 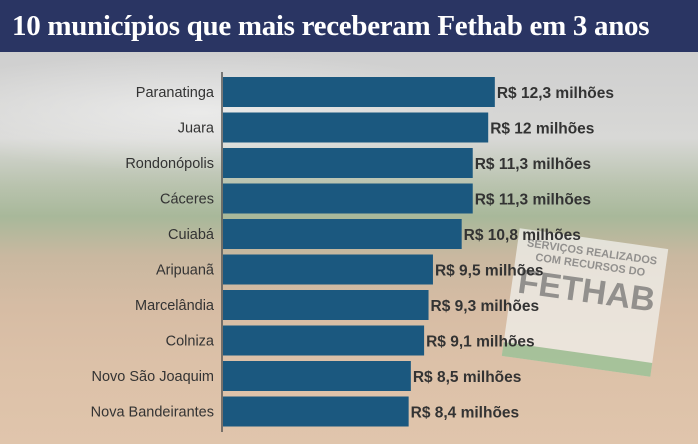 I want to click on data-label: R$ 9,5 milhões, so click(x=489, y=271).